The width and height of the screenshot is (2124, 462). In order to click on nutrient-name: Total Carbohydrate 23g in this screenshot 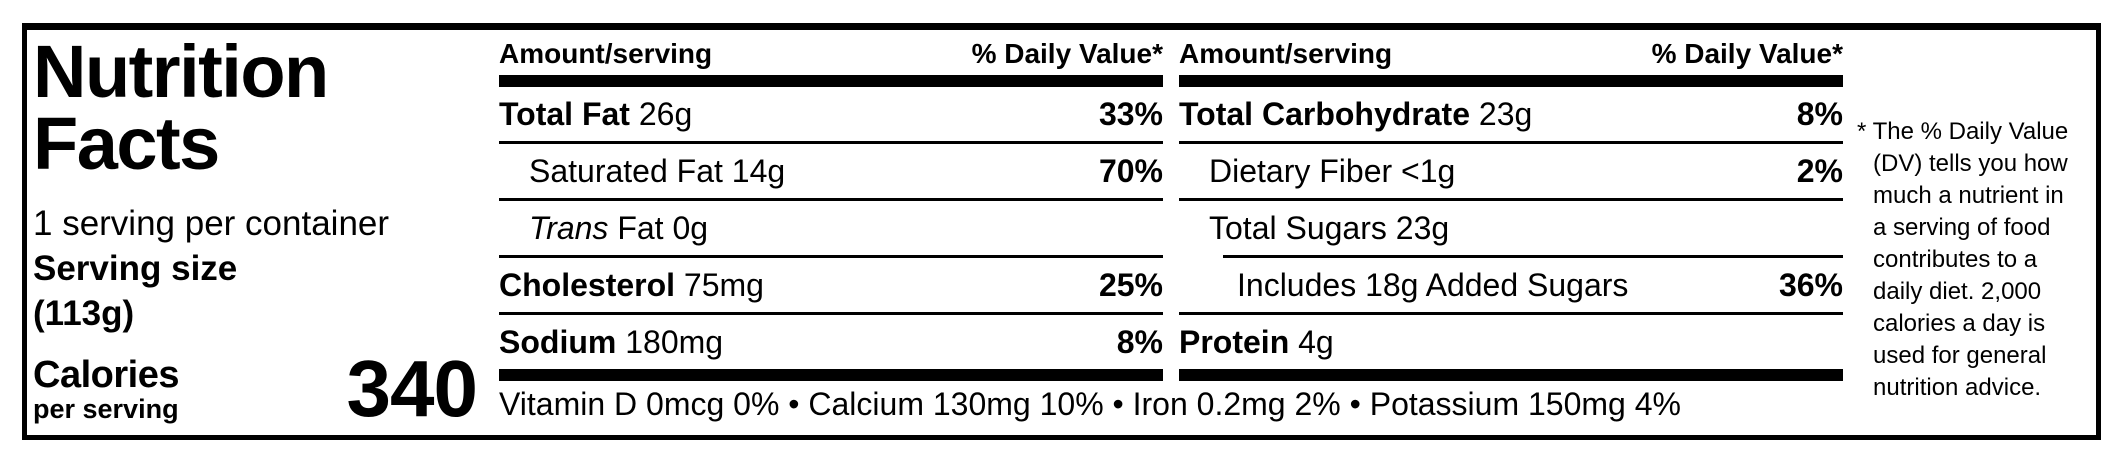, I will do `click(1355, 114)`.